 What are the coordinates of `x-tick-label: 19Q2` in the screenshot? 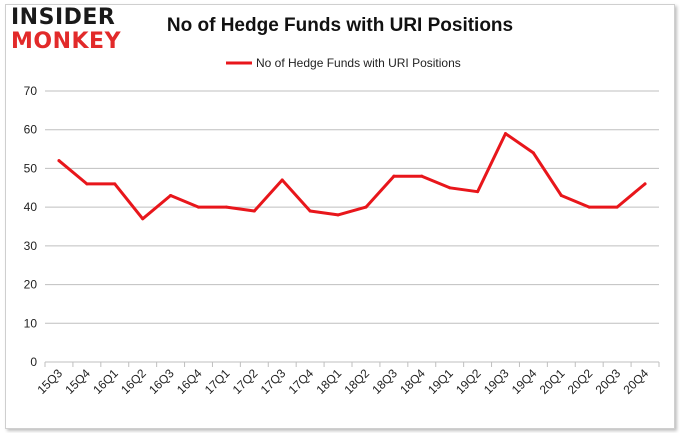 It's located at (468, 381).